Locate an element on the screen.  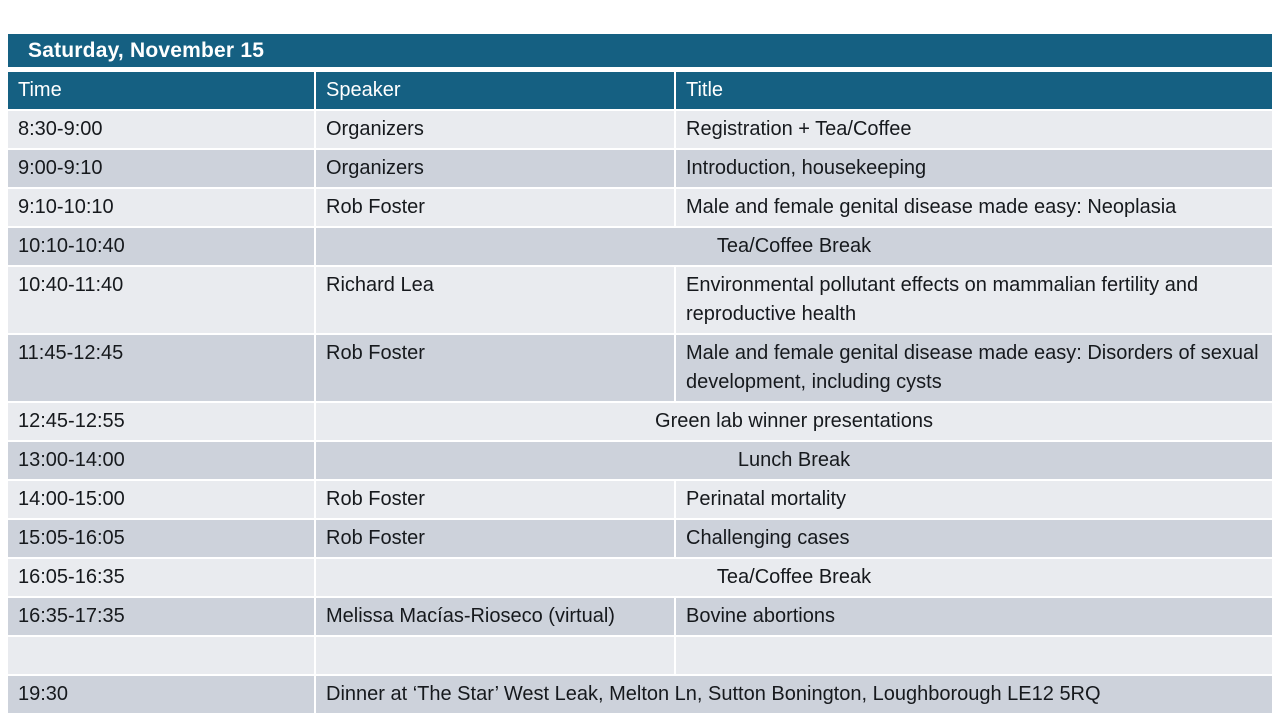
title-cell: Challenging cases is located at coordinates (974, 538).